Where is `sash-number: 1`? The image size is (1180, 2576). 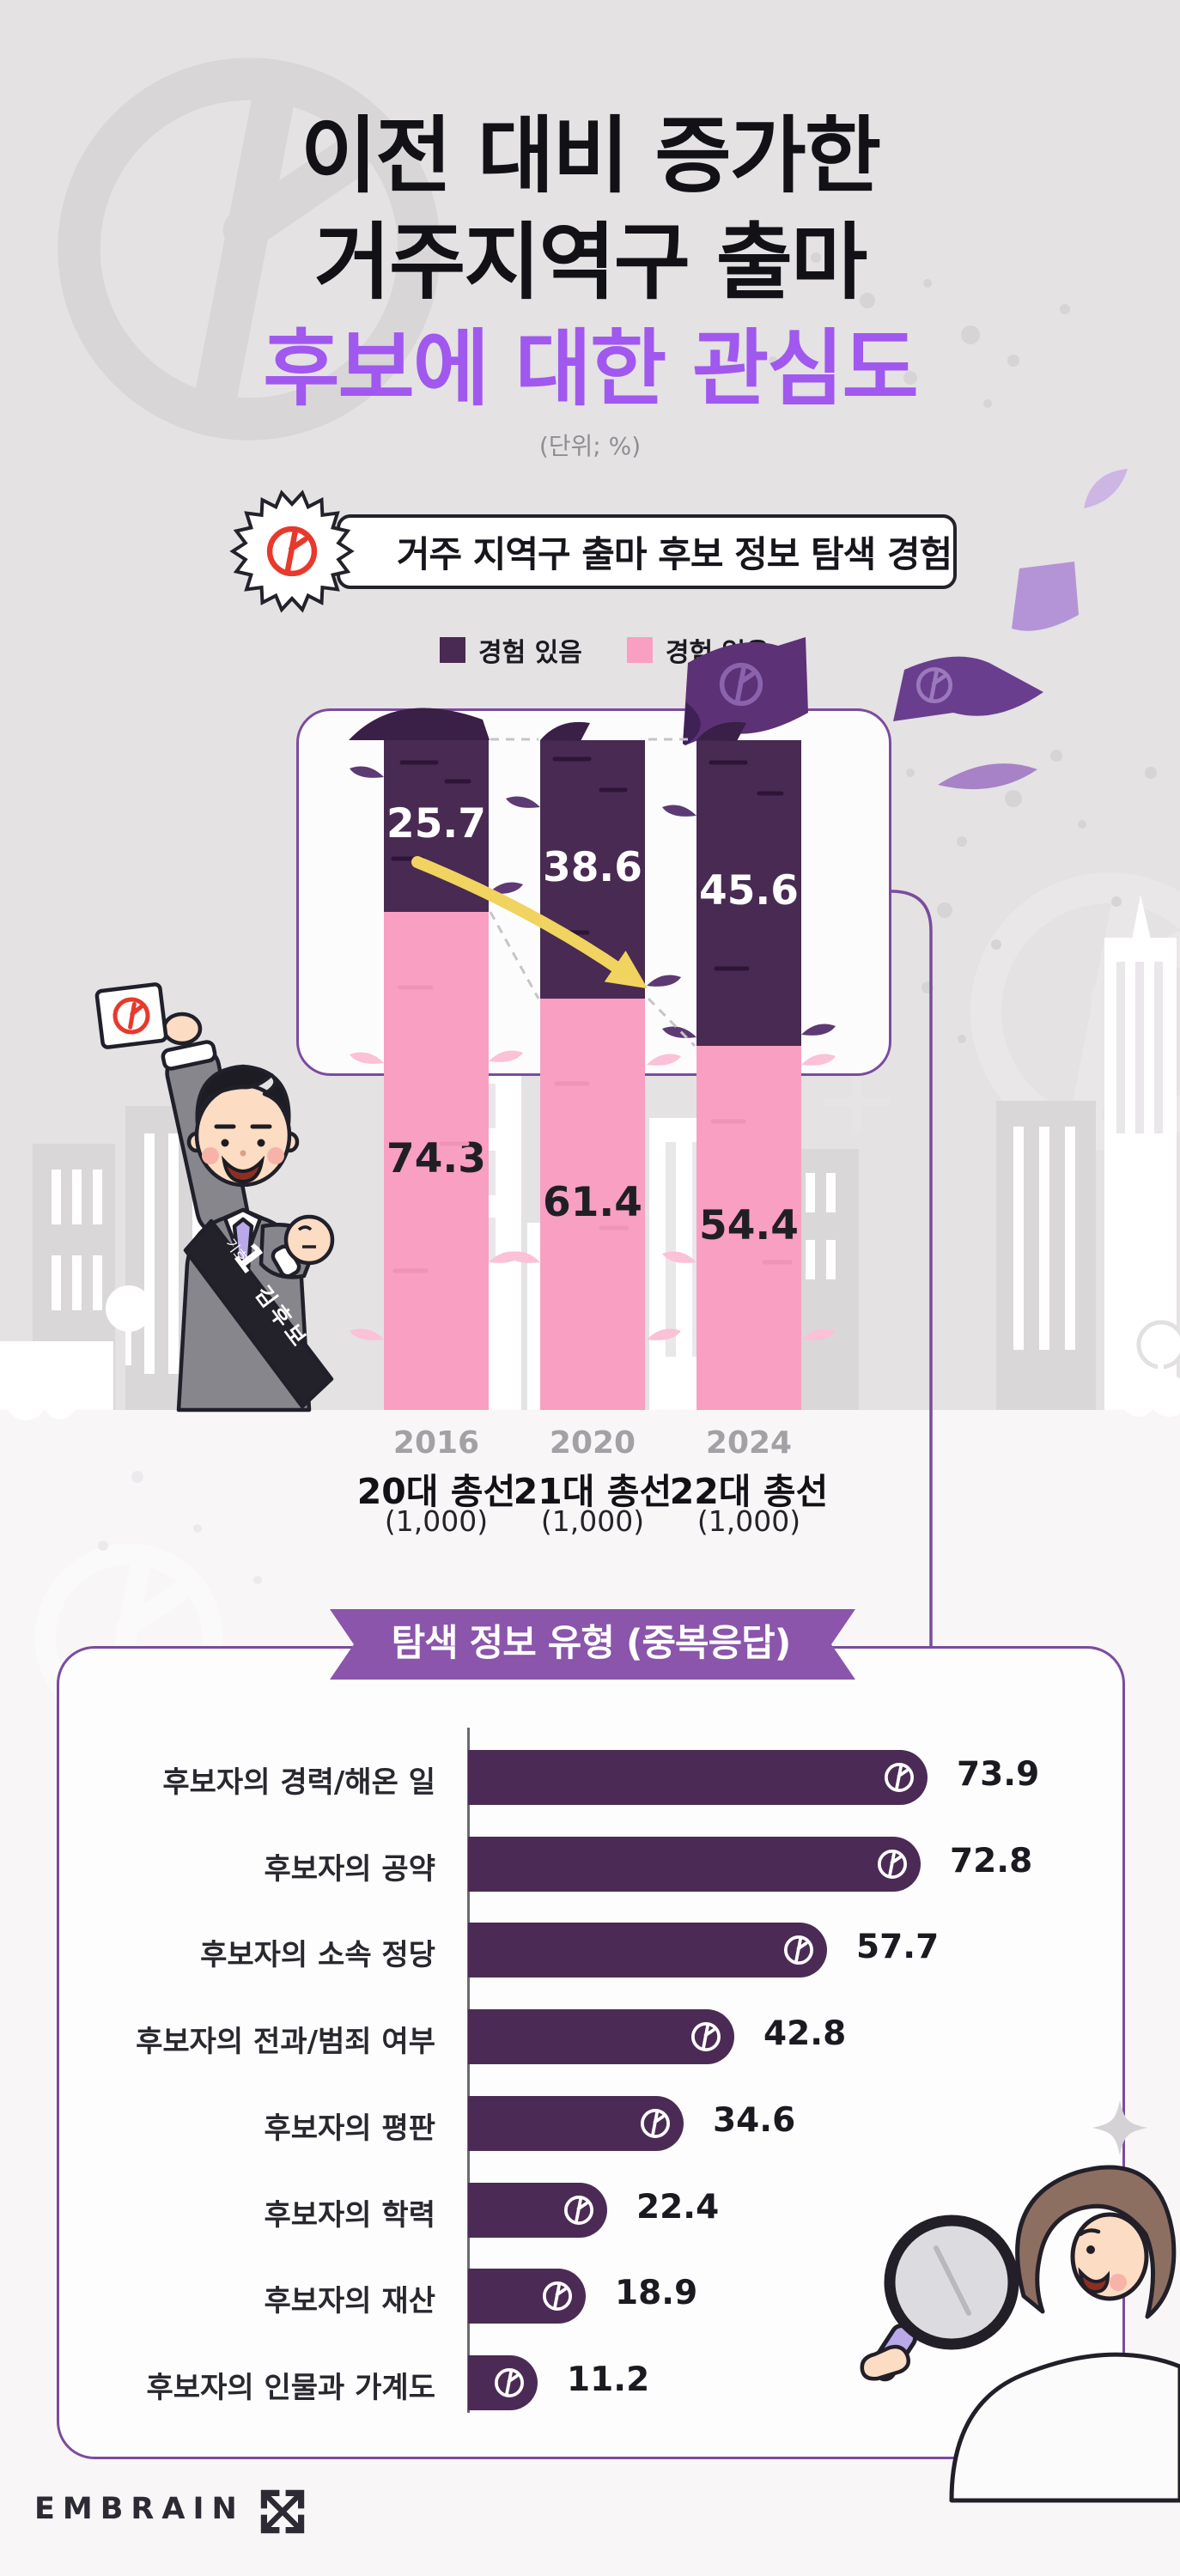 sash-number: 1 is located at coordinates (249, 1258).